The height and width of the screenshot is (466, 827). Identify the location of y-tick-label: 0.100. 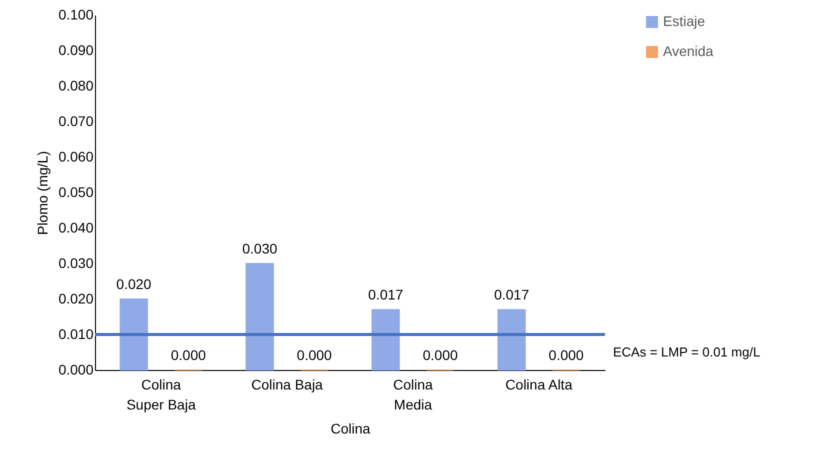
(76, 14).